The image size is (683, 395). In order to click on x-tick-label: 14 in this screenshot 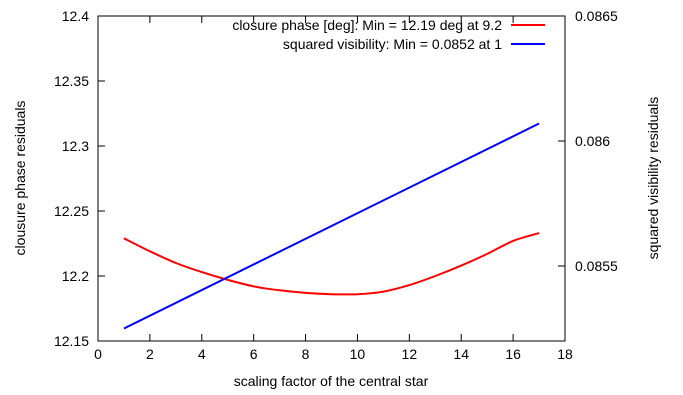, I will do `click(461, 354)`.